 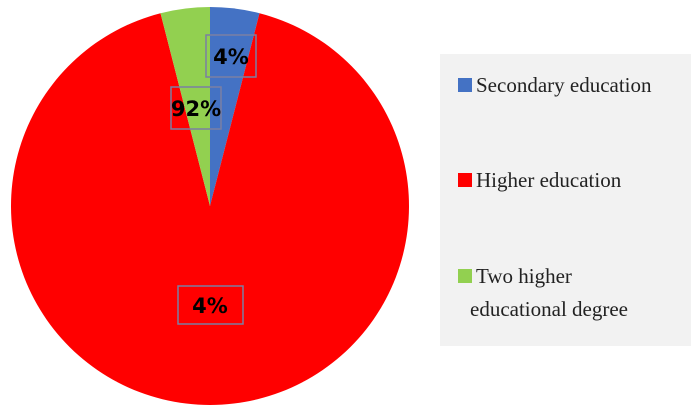 I want to click on pie-slice-secondary-education, so click(x=235, y=106).